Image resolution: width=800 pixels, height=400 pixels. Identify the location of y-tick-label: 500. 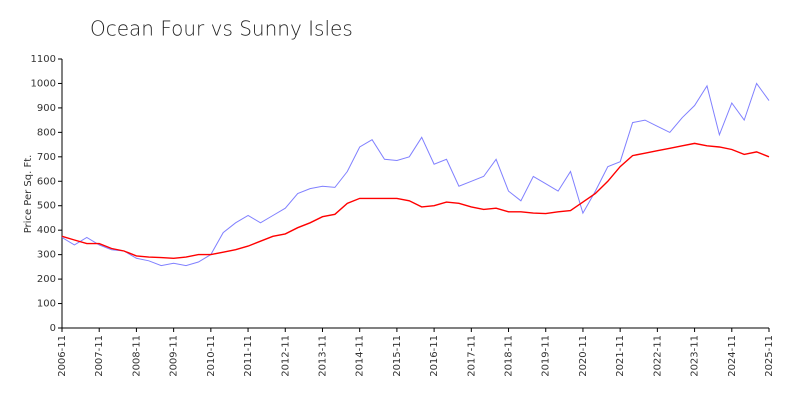
(46, 206).